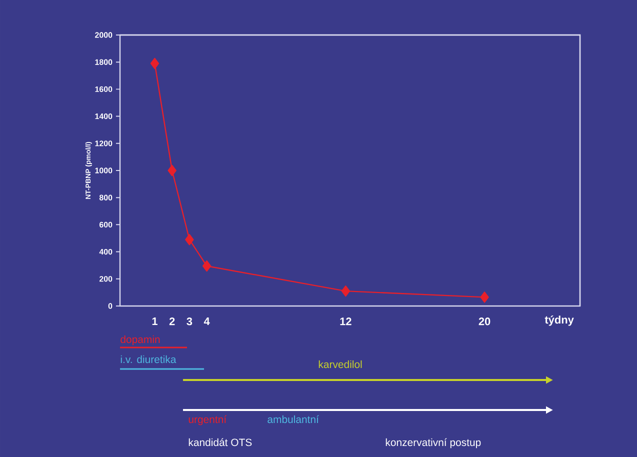 This screenshot has width=637, height=457. Describe the element at coordinates (207, 420) in the screenshot. I see `text: urgentní` at that location.